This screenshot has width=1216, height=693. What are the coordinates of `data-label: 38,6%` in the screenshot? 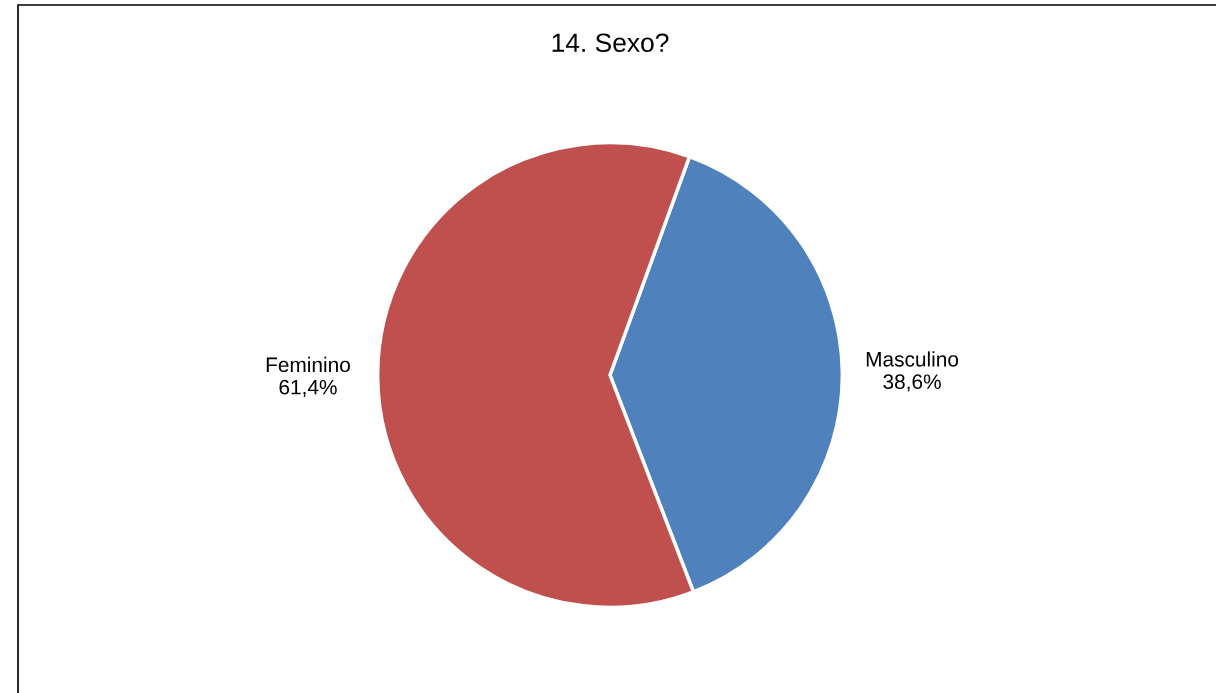 It's located at (912, 383).